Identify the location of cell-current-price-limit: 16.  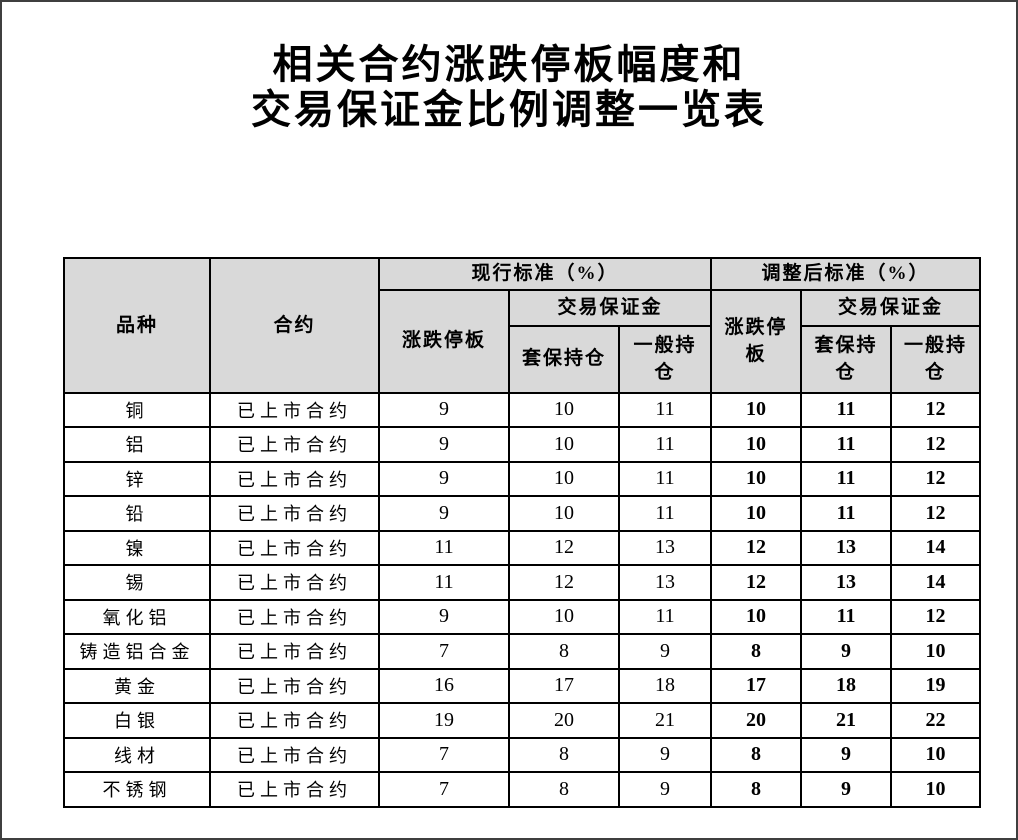
(444, 686).